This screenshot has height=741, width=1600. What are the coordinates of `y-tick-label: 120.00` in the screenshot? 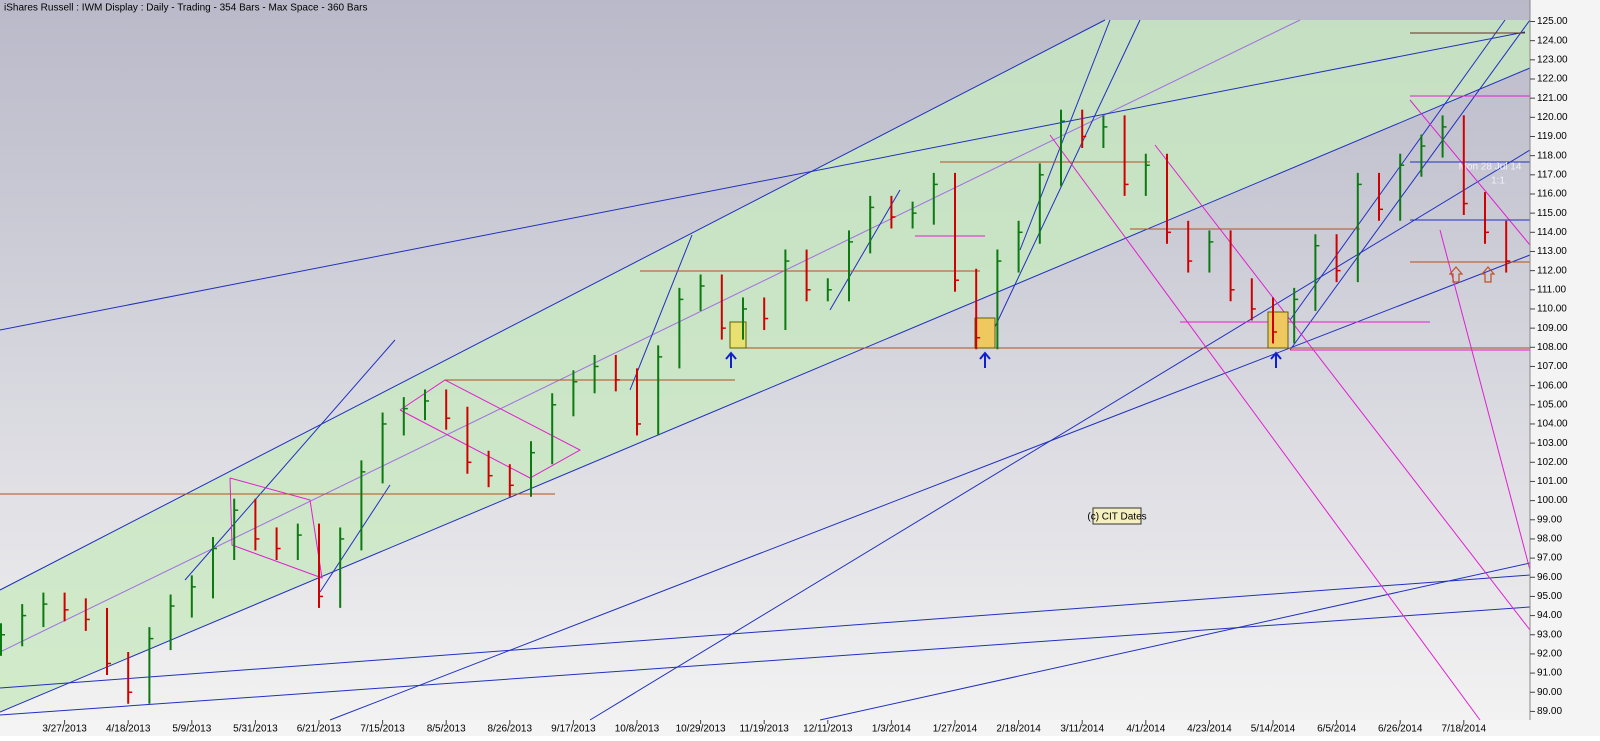 It's located at (1552, 117).